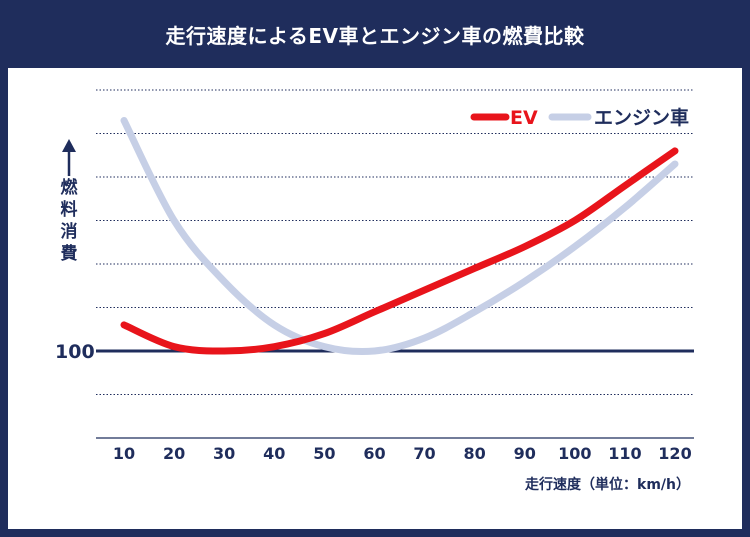  What do you see at coordinates (274, 453) in the screenshot?
I see `x-tick-label: 40` at bounding box center [274, 453].